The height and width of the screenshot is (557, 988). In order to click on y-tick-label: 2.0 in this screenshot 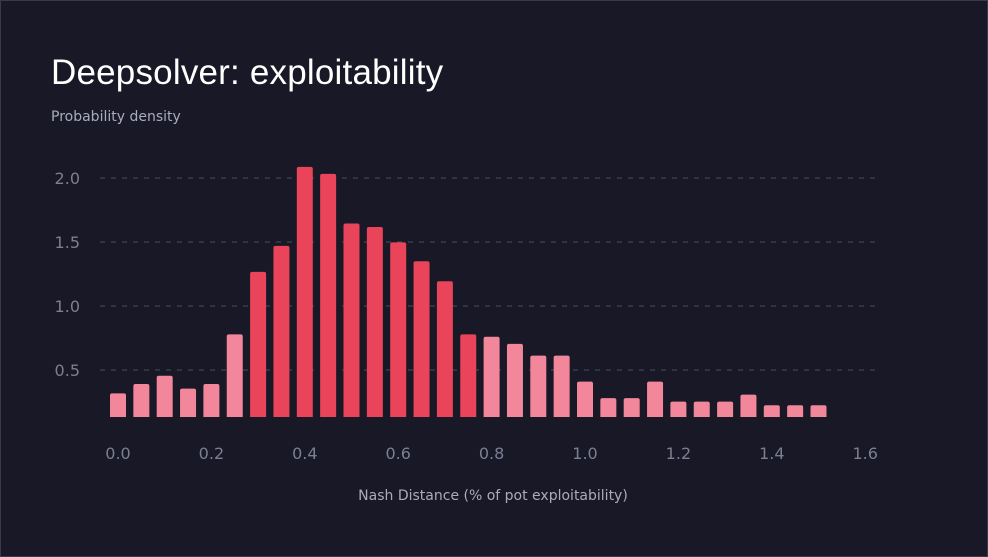, I will do `click(67, 178)`.